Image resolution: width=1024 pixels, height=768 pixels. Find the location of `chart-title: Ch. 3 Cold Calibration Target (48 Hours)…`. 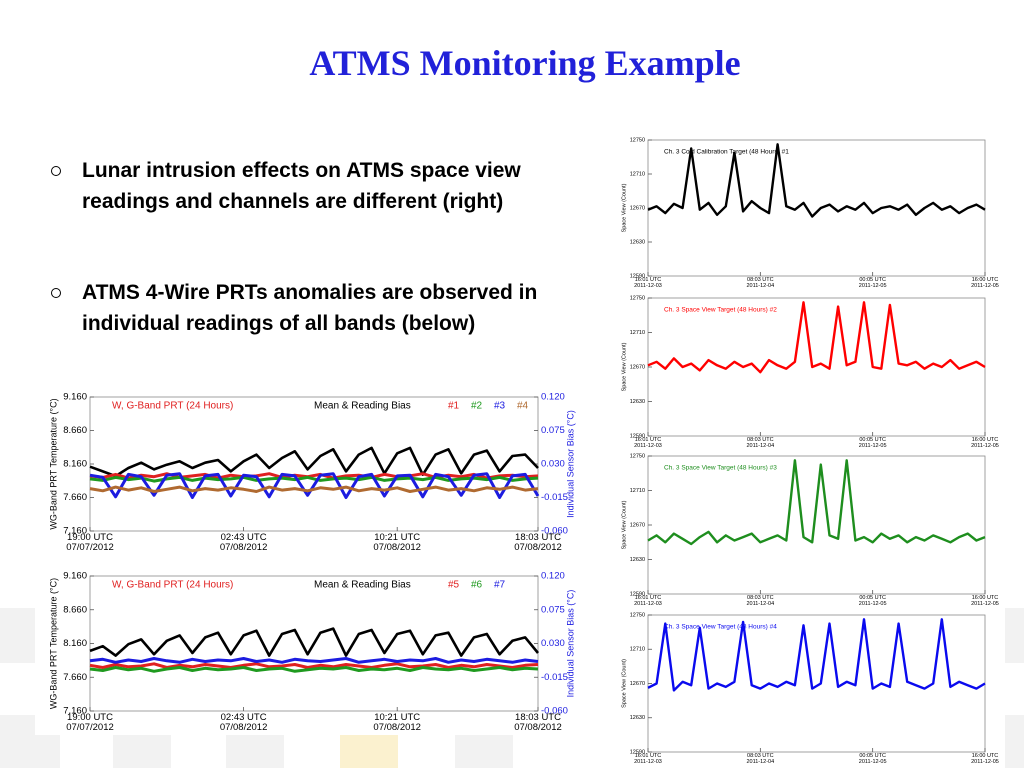

chart-title: Ch. 3 Cold Calibration Target (48 Hours)… is located at coordinates (726, 152).